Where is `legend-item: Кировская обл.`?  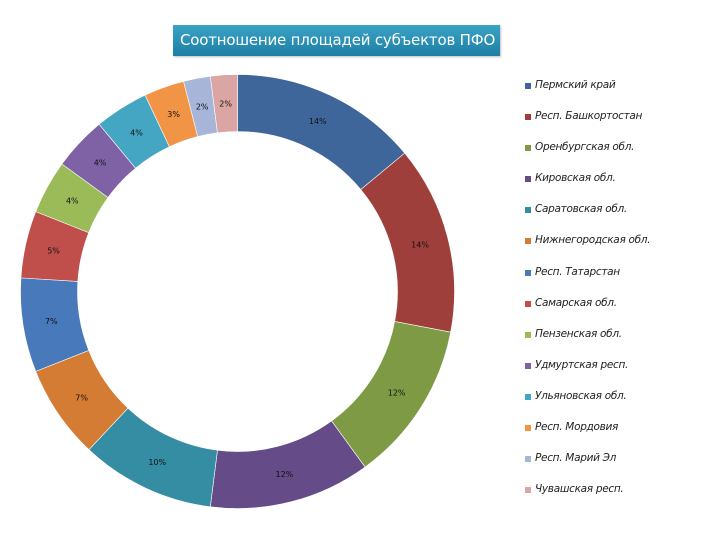 legend-item: Кировская обл. is located at coordinates (620, 186).